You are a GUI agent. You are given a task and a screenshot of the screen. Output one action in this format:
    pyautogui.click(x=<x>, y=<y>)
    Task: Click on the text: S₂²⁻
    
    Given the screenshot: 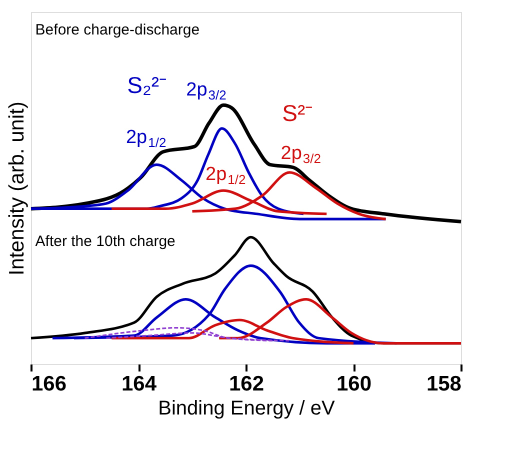 What is the action you would take?
    pyautogui.click(x=147, y=85)
    